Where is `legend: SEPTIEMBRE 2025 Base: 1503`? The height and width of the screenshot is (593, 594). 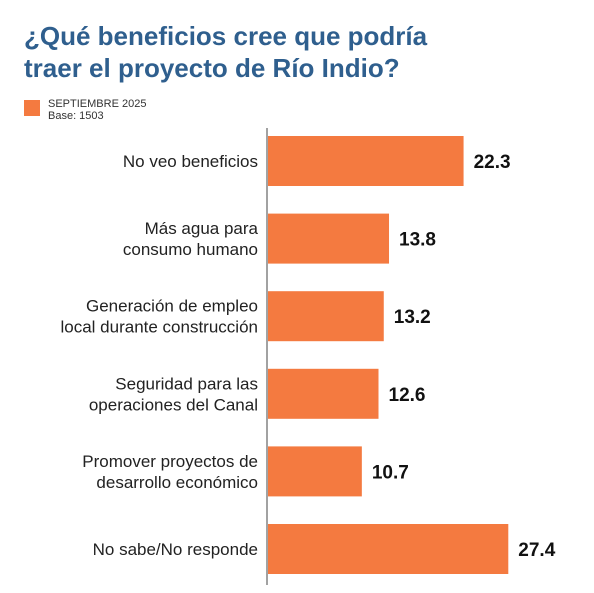 legend: SEPTIEMBRE 2025 Base: 1503 is located at coordinates (85, 110).